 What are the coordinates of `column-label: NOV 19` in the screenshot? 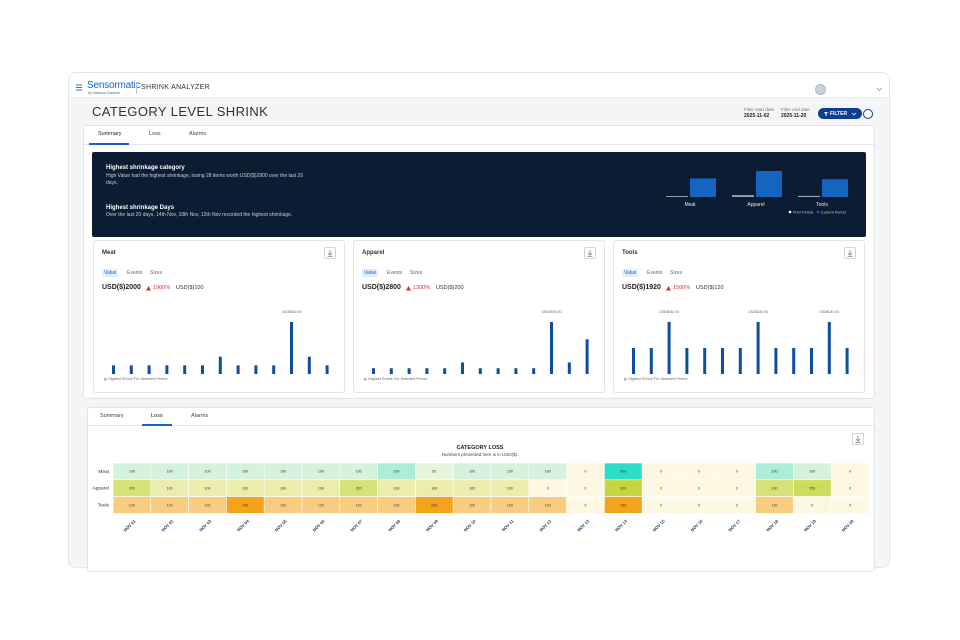 It's located at (810, 525).